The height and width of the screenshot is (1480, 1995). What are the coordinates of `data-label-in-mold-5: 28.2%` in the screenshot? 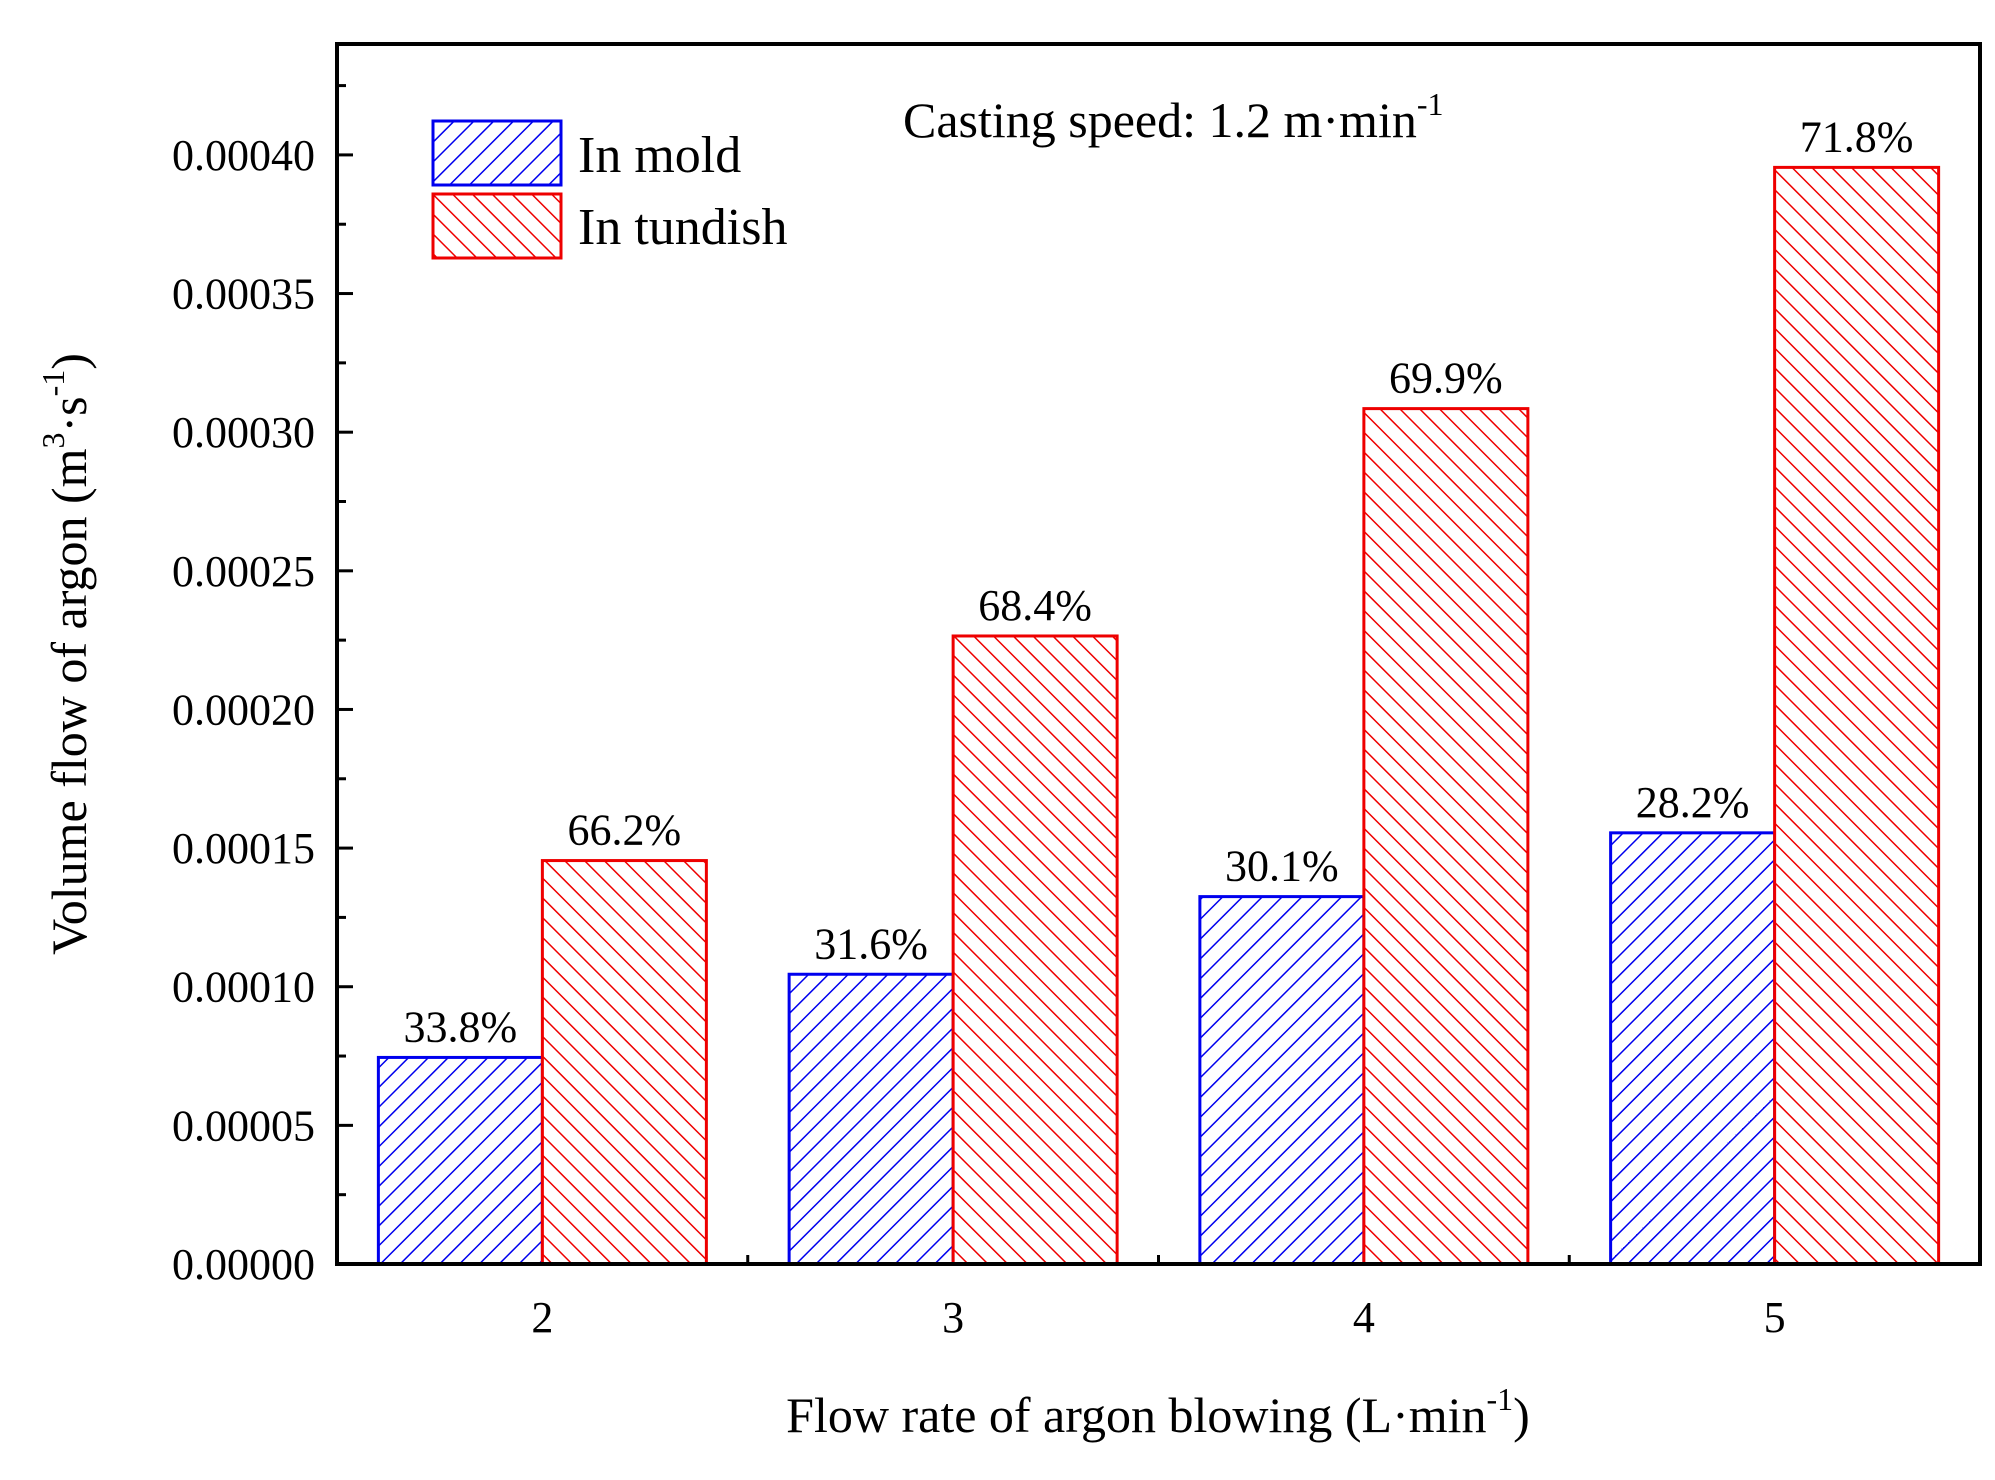 It's located at (1693, 802).